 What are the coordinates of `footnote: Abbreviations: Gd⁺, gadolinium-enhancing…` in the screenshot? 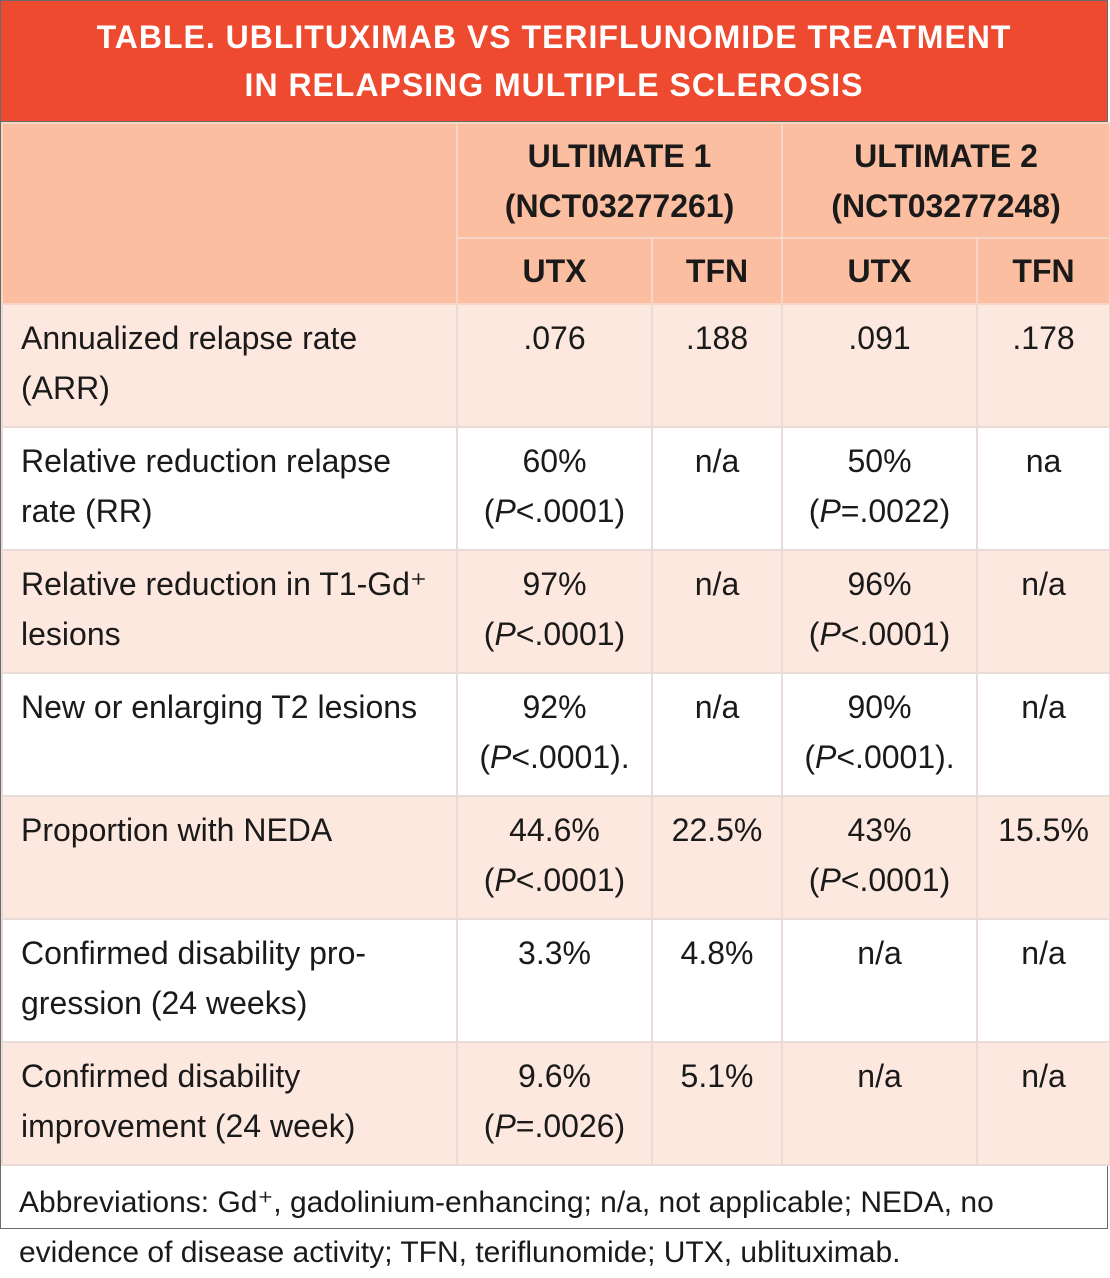 It's located at (506, 1227).